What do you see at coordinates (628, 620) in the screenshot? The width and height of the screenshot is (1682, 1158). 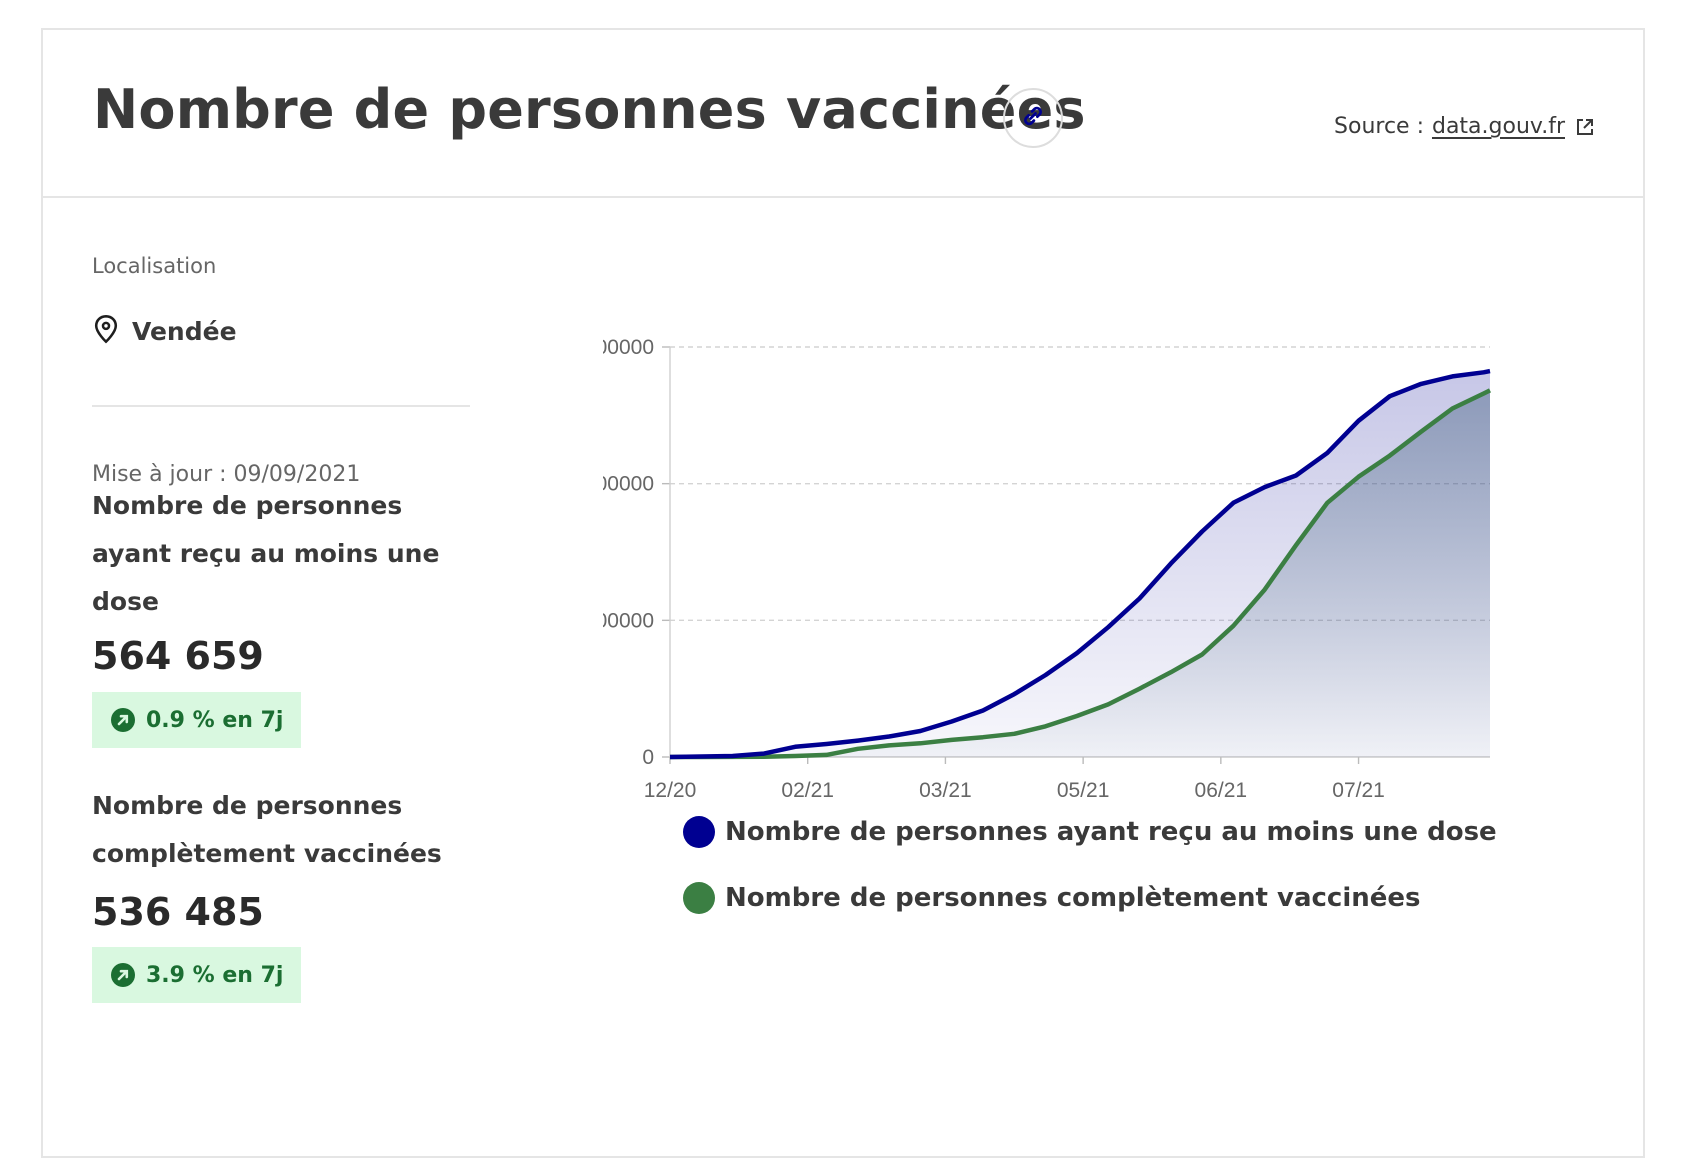 I see `y-tick-label: 200000` at bounding box center [628, 620].